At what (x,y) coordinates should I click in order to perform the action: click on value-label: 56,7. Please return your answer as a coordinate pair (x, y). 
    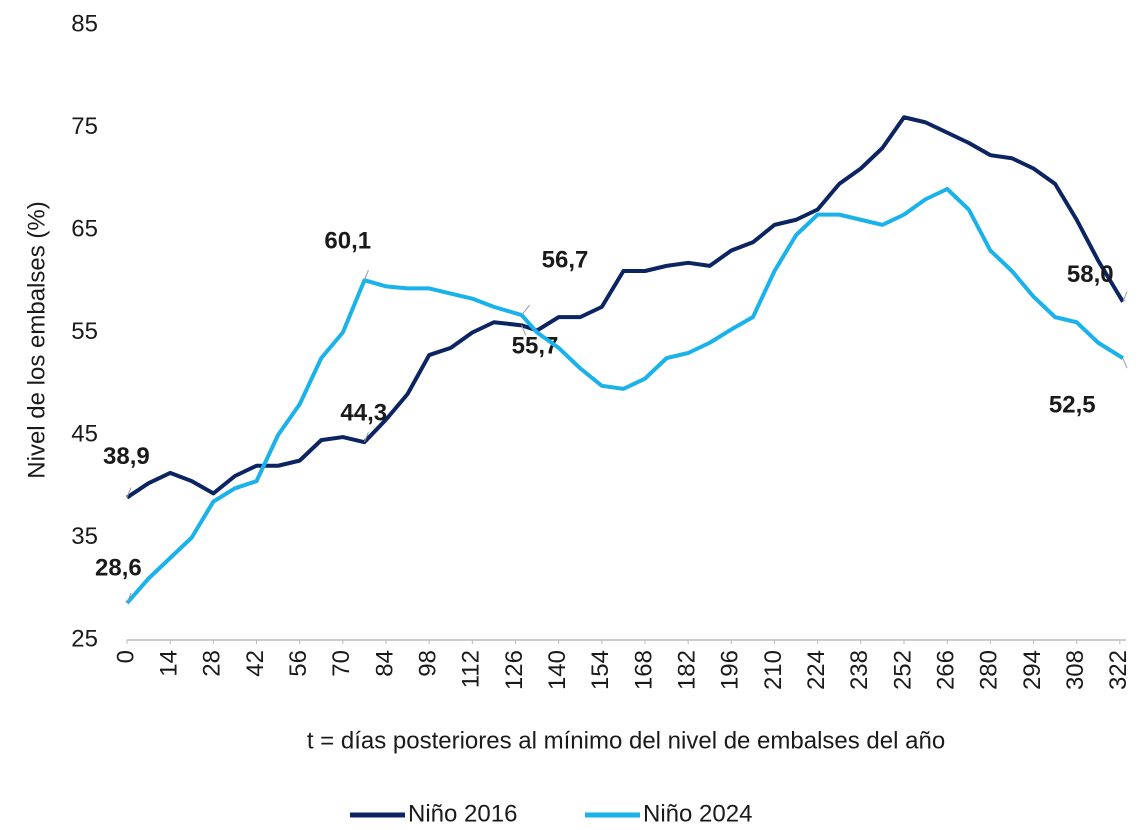
    Looking at the image, I should click on (565, 259).